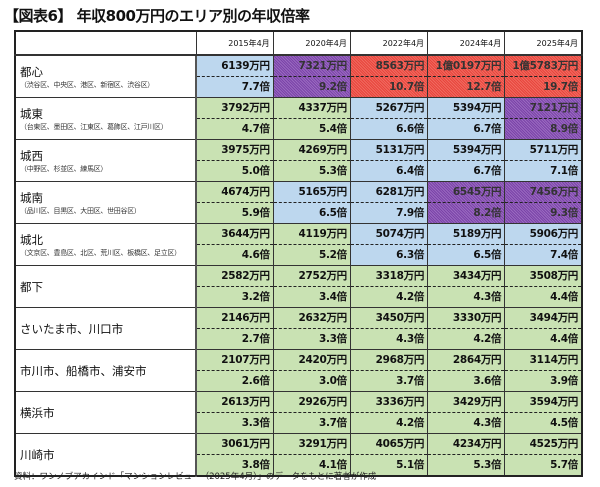 The height and width of the screenshot is (487, 600). What do you see at coordinates (311, 43) in the screenshot?
I see `column-header: 2020年4月` at bounding box center [311, 43].